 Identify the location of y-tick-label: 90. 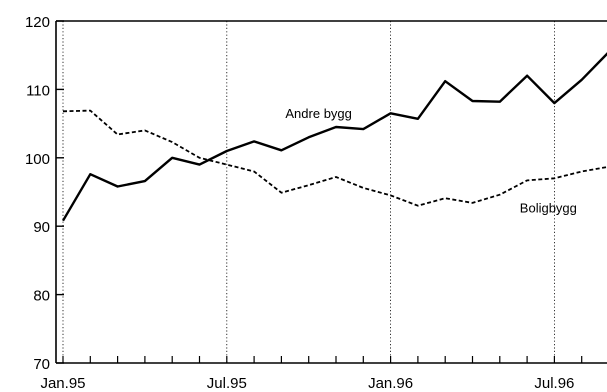
(41, 227).